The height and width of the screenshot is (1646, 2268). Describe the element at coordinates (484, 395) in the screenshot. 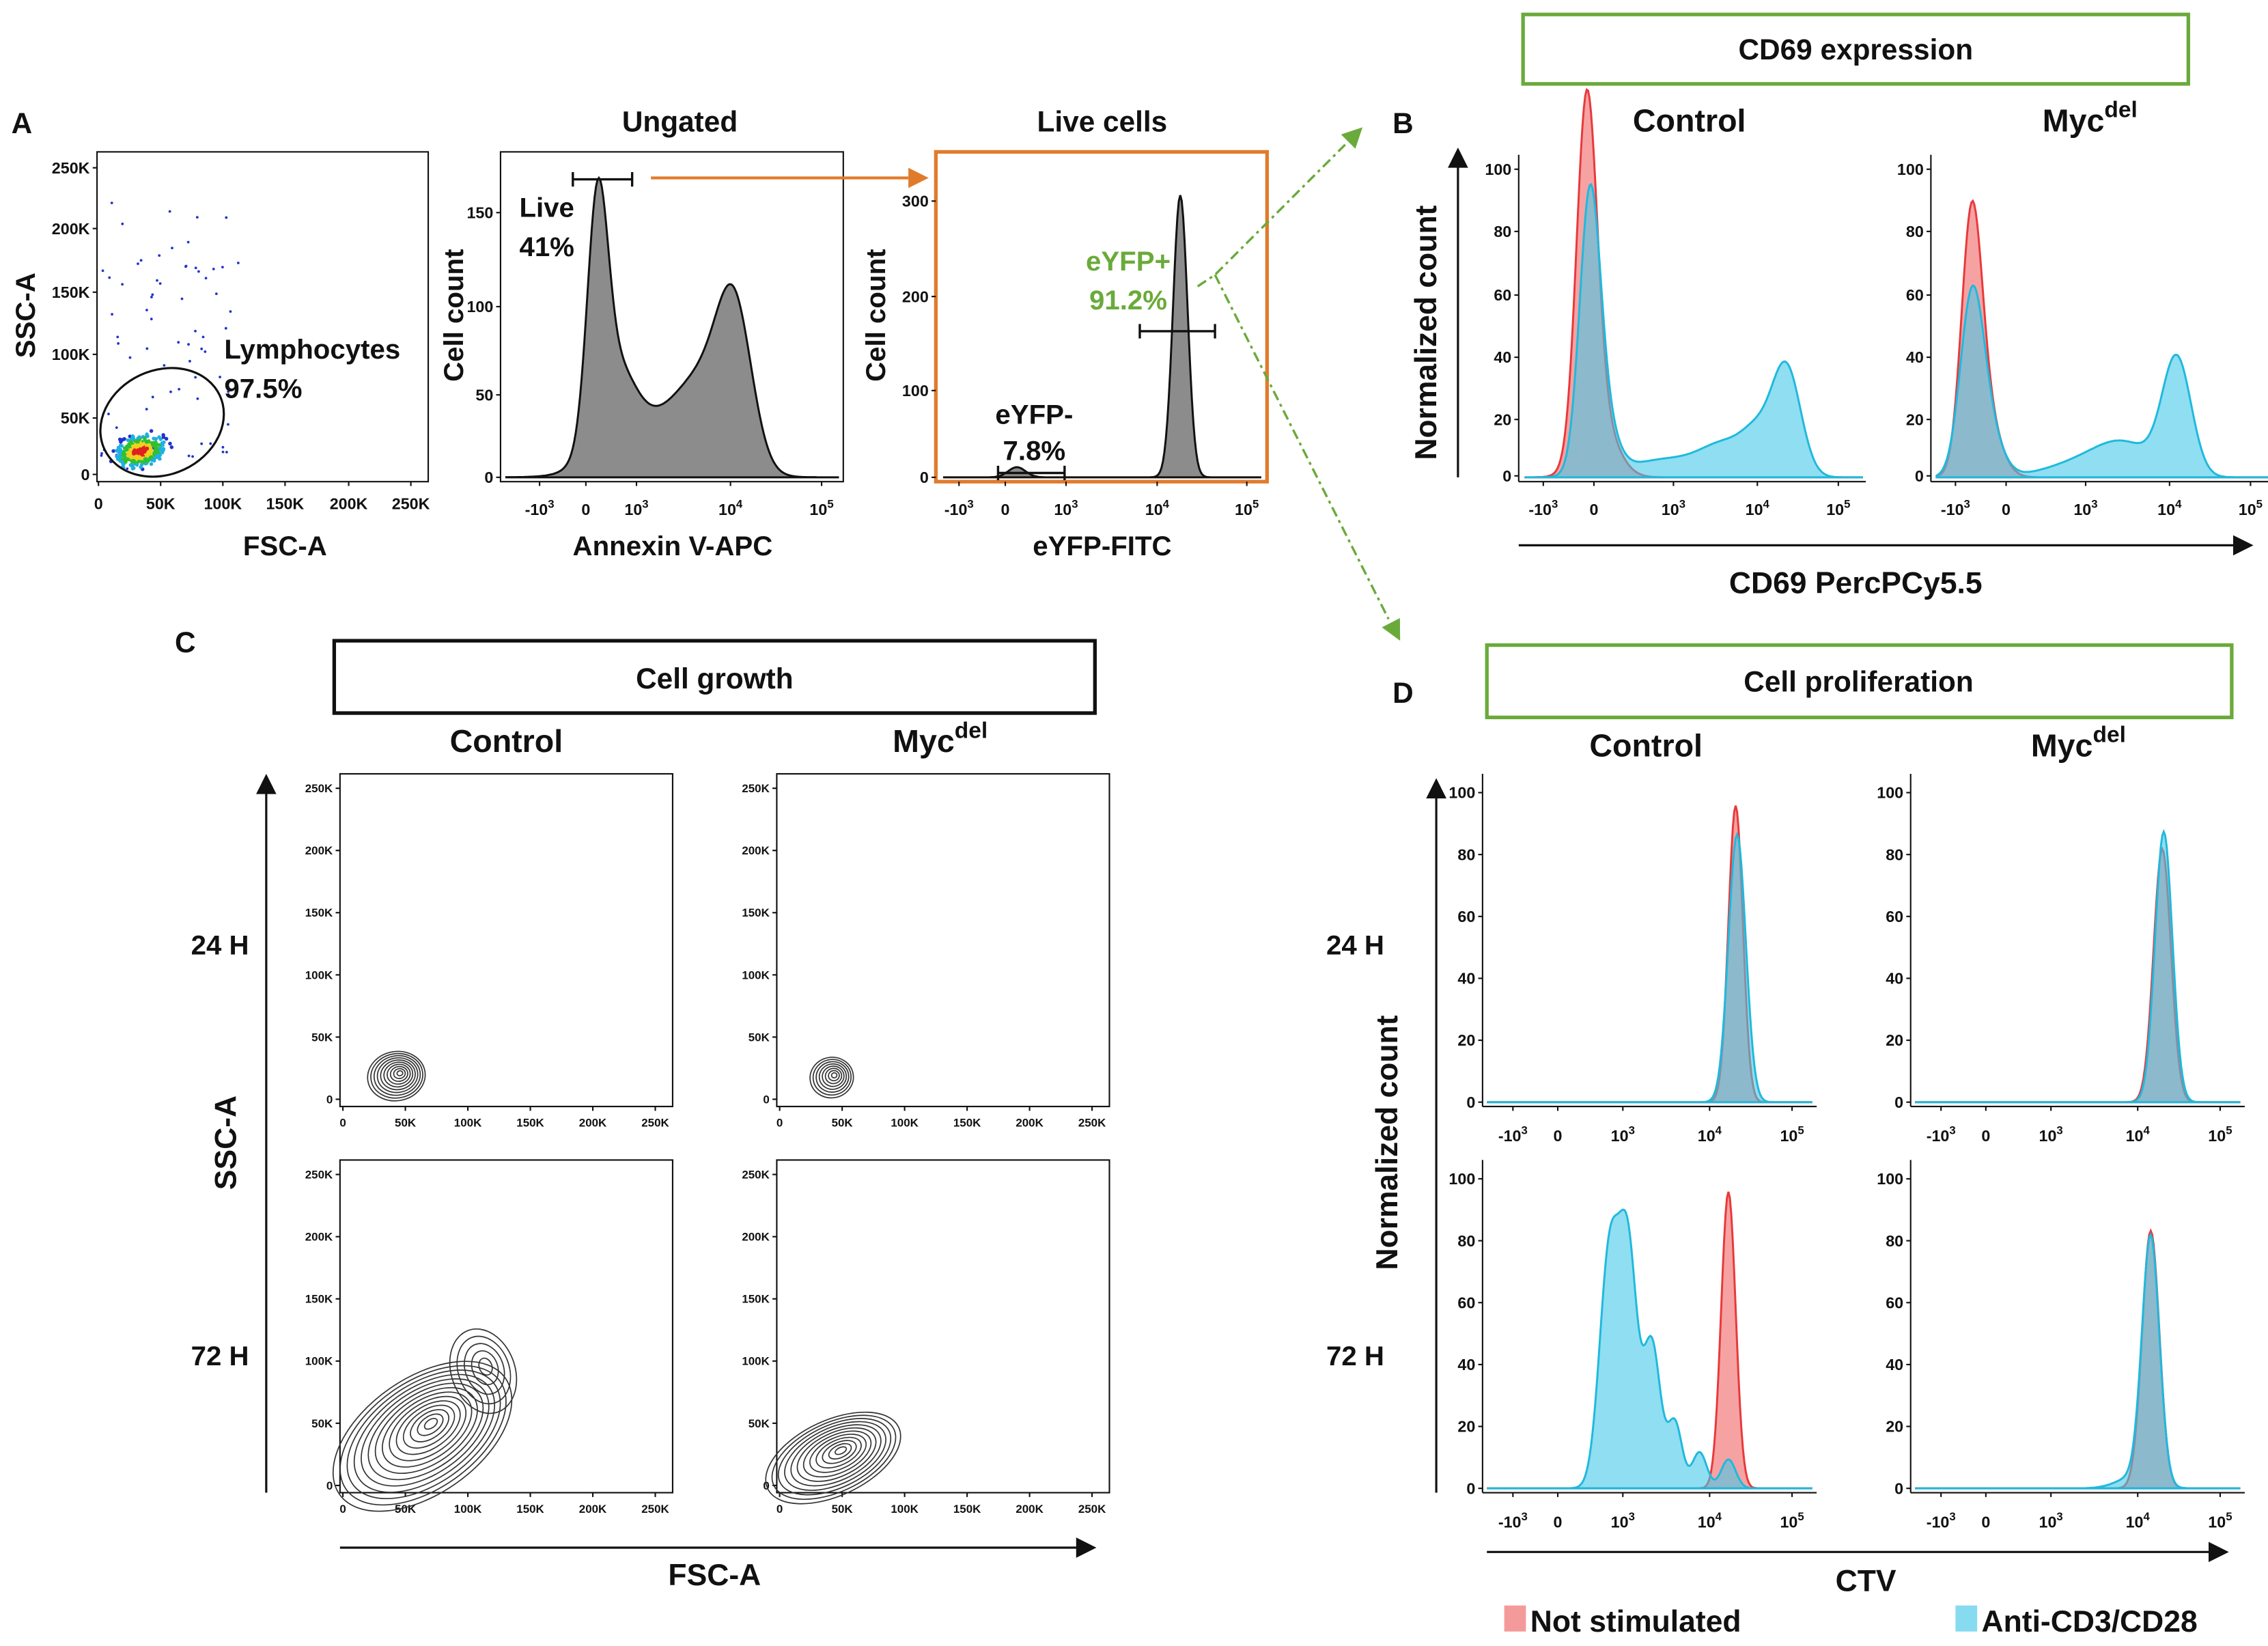

I see `y-tick-label: 50` at that location.